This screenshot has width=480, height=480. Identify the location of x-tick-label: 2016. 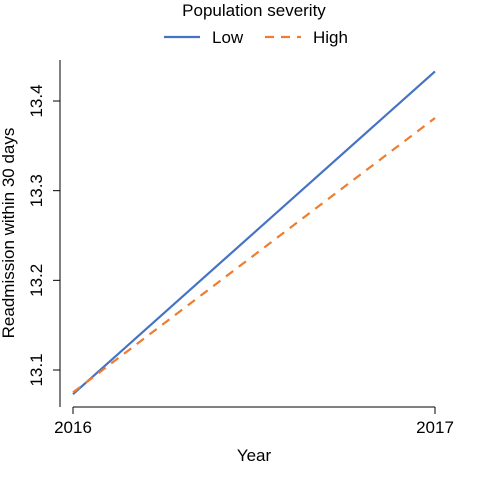
(73, 427).